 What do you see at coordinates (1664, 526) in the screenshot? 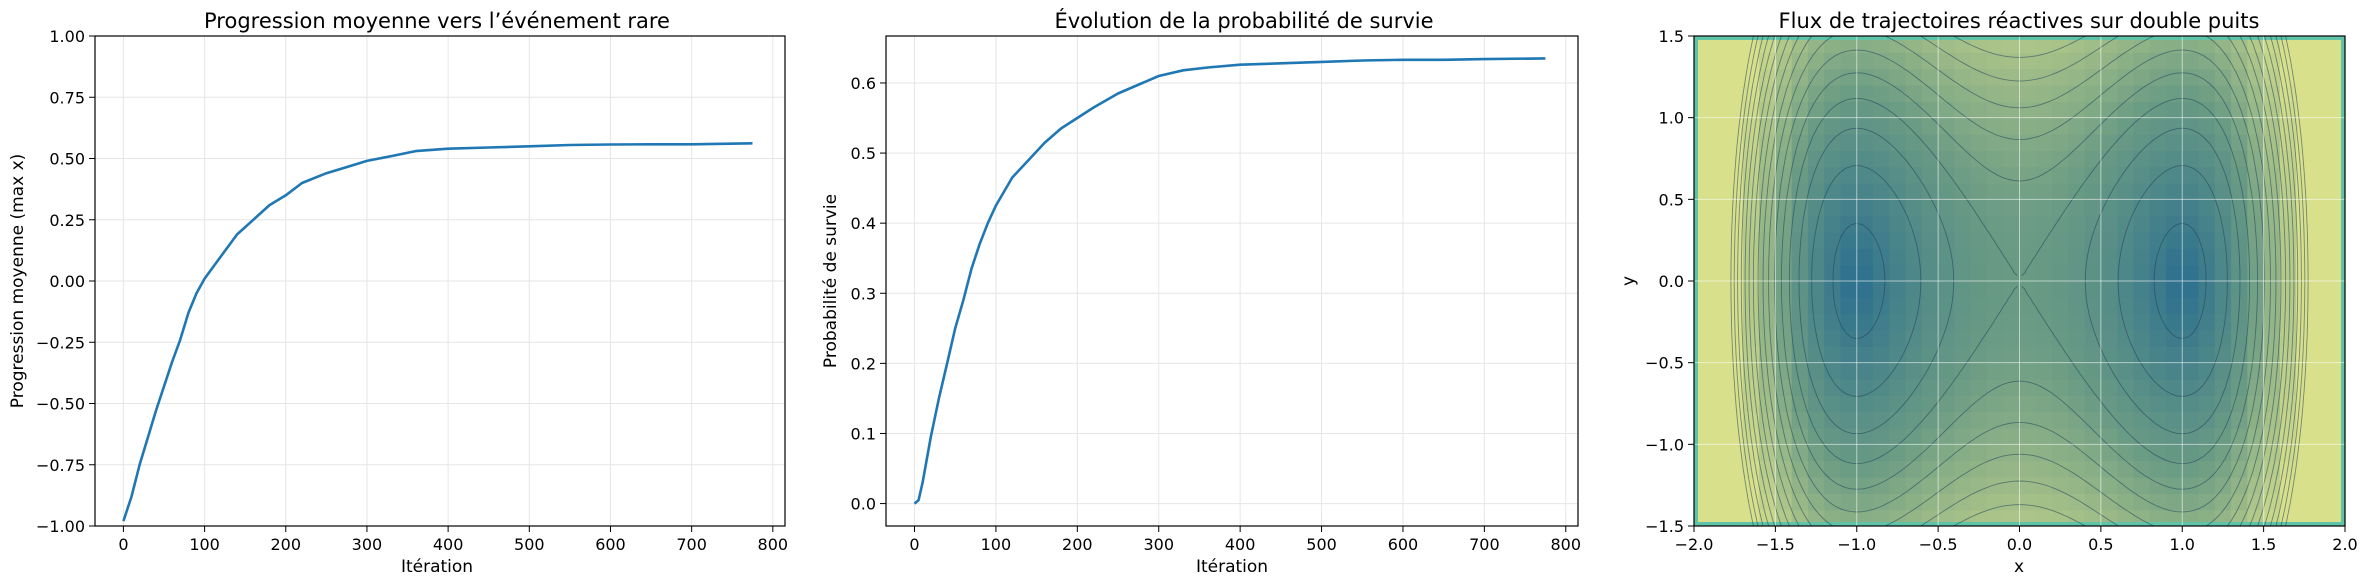
I see `y-tick-label: −1.5` at bounding box center [1664, 526].